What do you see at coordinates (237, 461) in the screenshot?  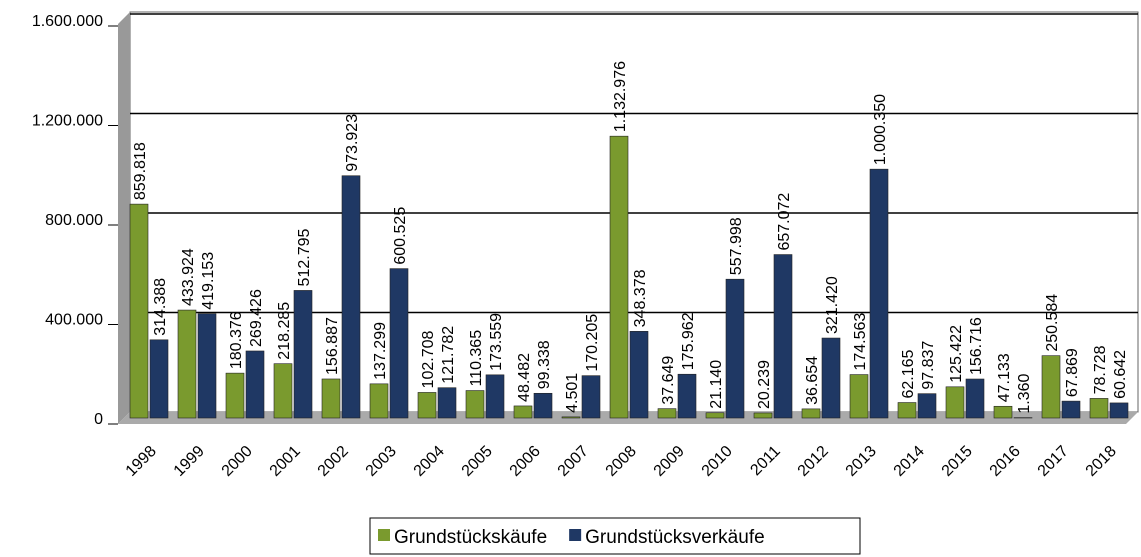 I see `x-tick-label: 2000` at bounding box center [237, 461].